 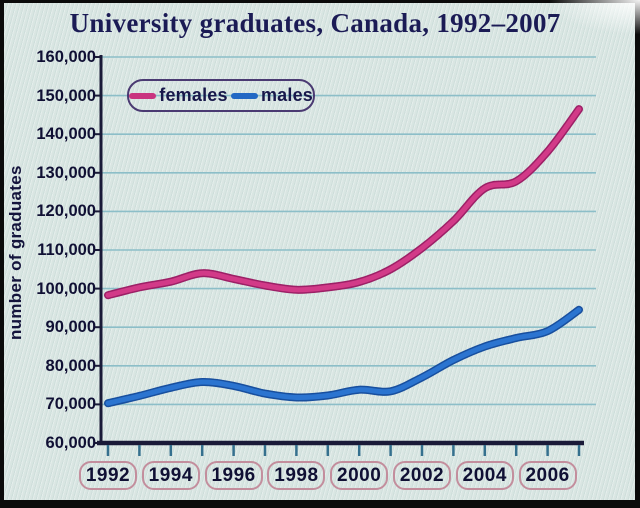 What do you see at coordinates (66, 288) in the screenshot?
I see `y-axis-tick-label: 100,000` at bounding box center [66, 288].